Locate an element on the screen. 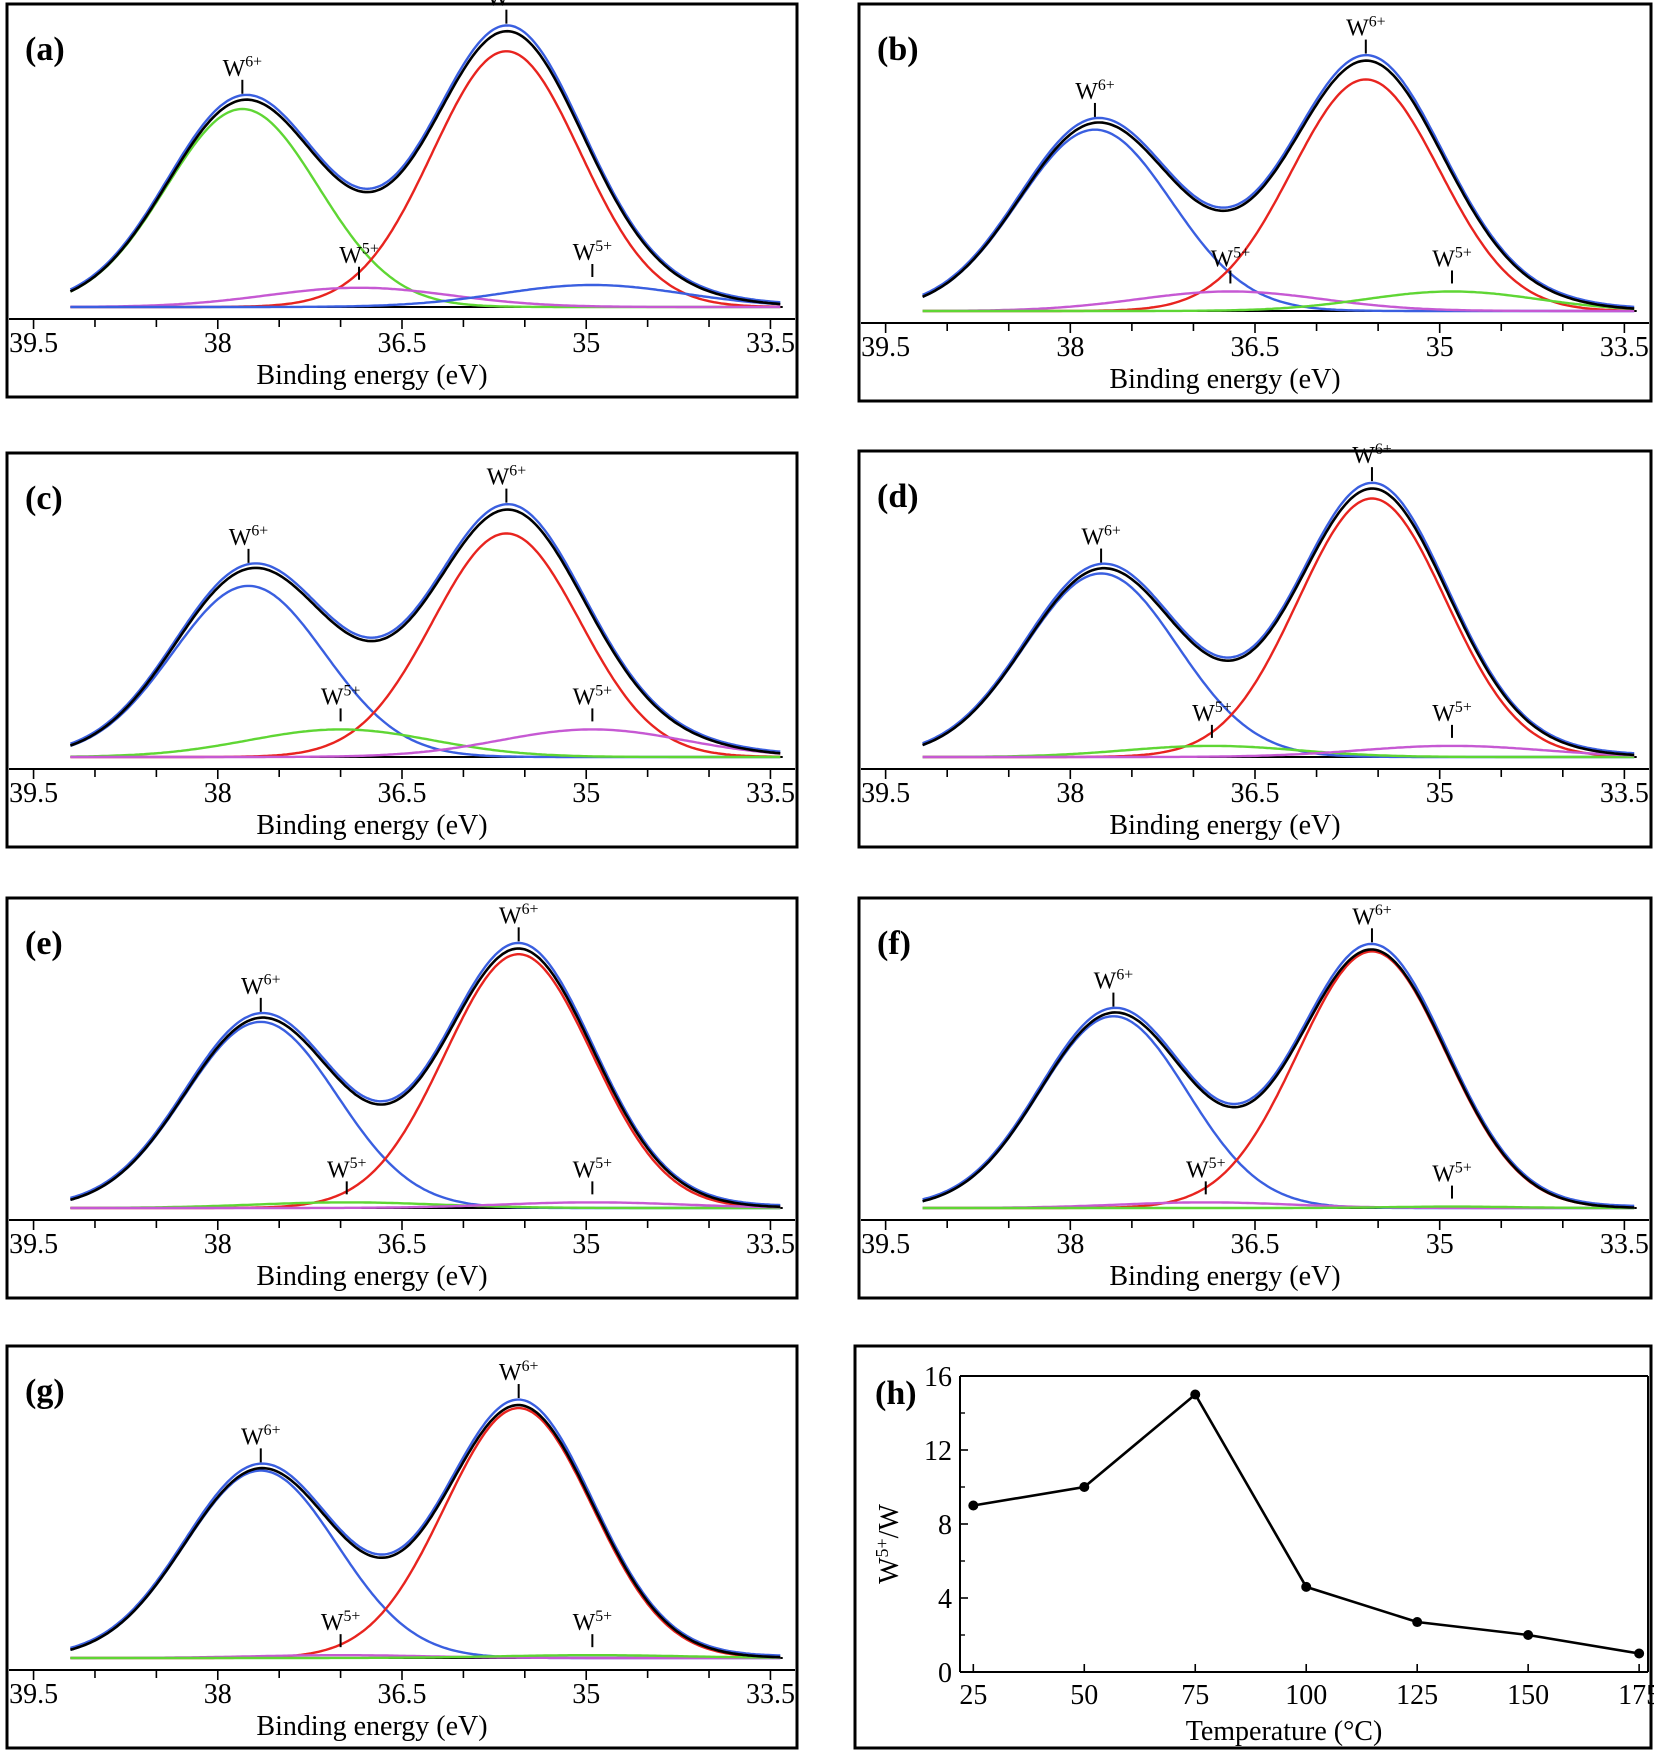 Image resolution: width=1654 pixels, height=1754 pixels. panel-label: (c) is located at coordinates (44, 498).